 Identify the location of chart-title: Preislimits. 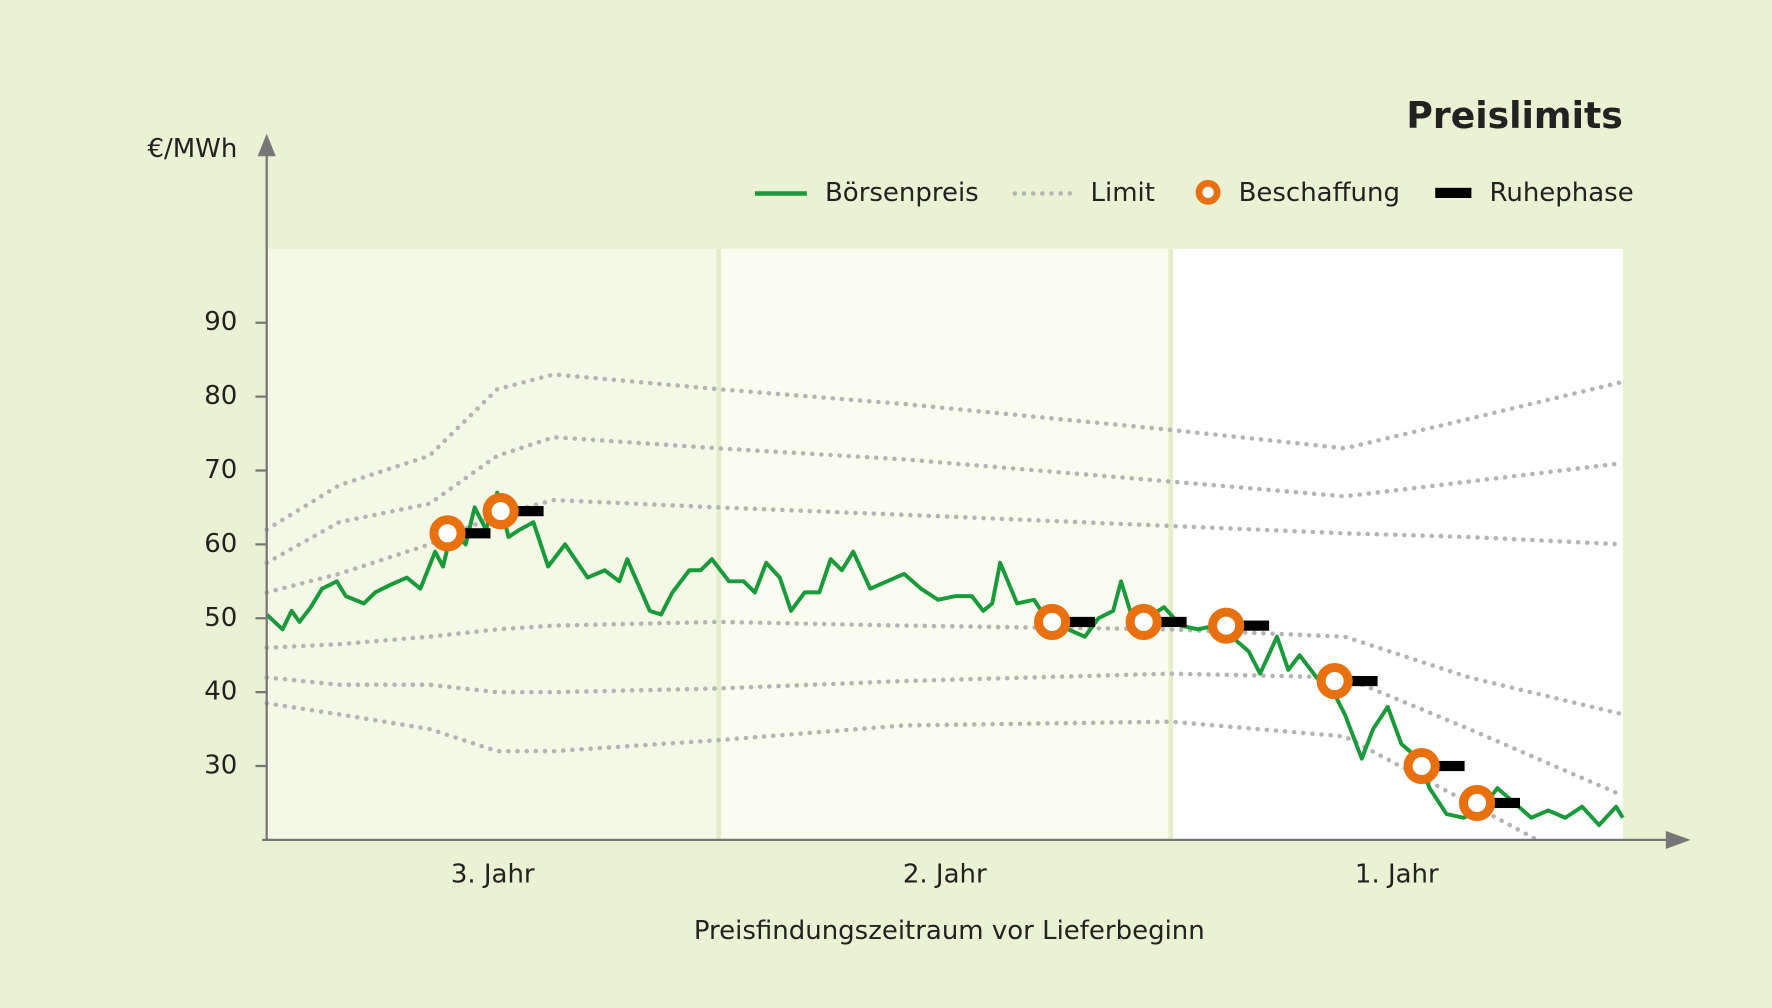
(1514, 115).